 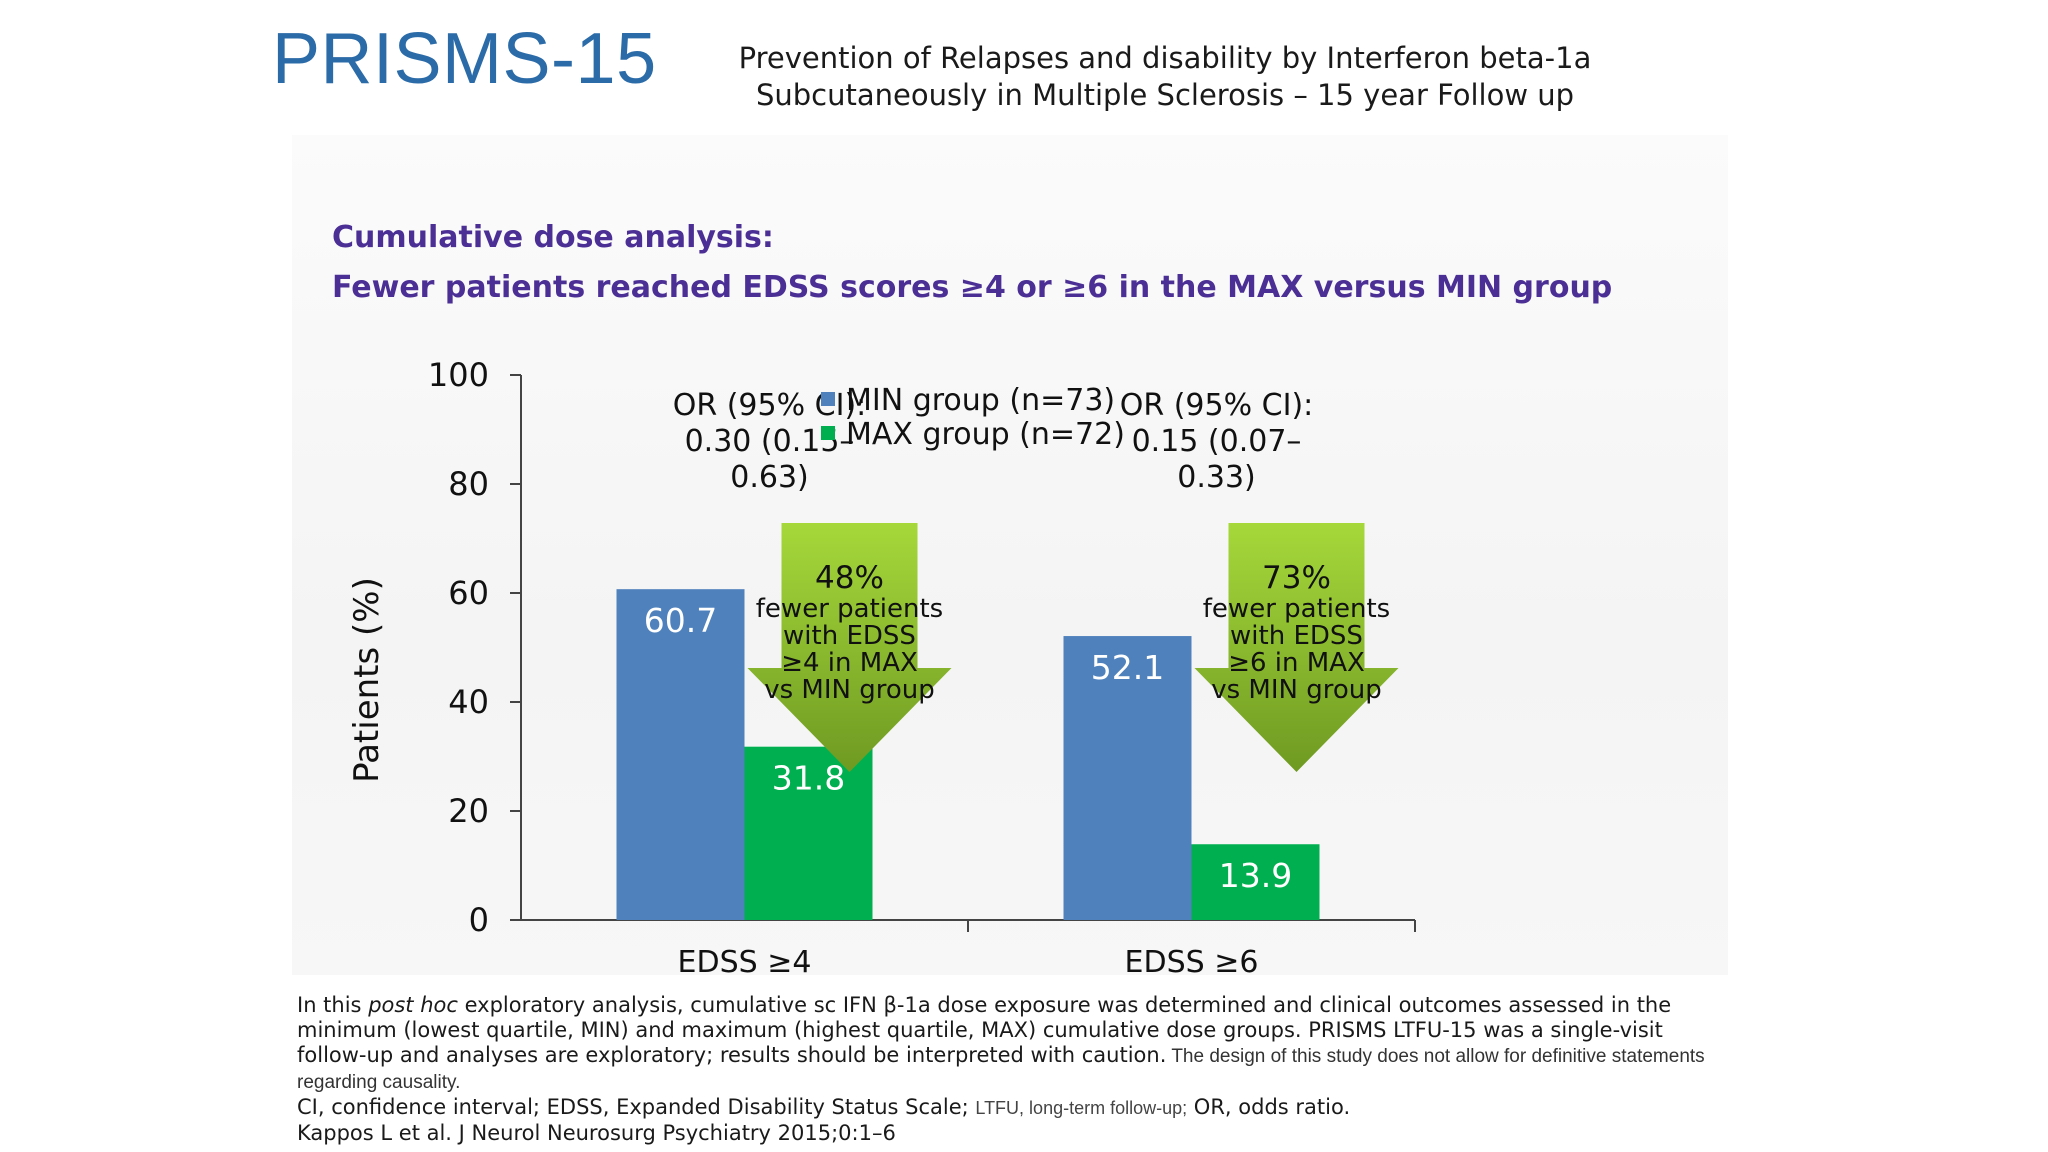 I want to click on y-axis-label: Patients (%), so click(x=367, y=680).